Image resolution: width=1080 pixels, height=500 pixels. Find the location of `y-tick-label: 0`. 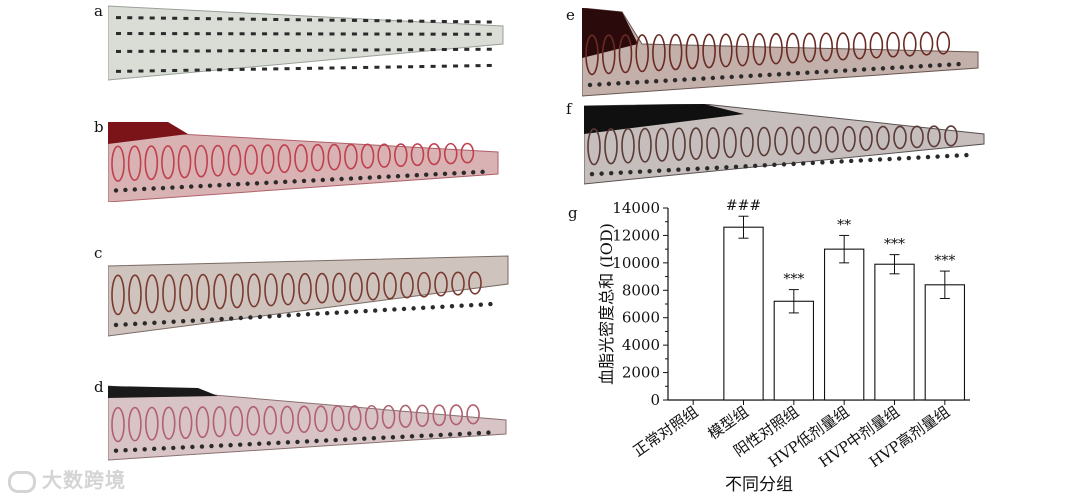

y-tick-label: 0 is located at coordinates (655, 400).